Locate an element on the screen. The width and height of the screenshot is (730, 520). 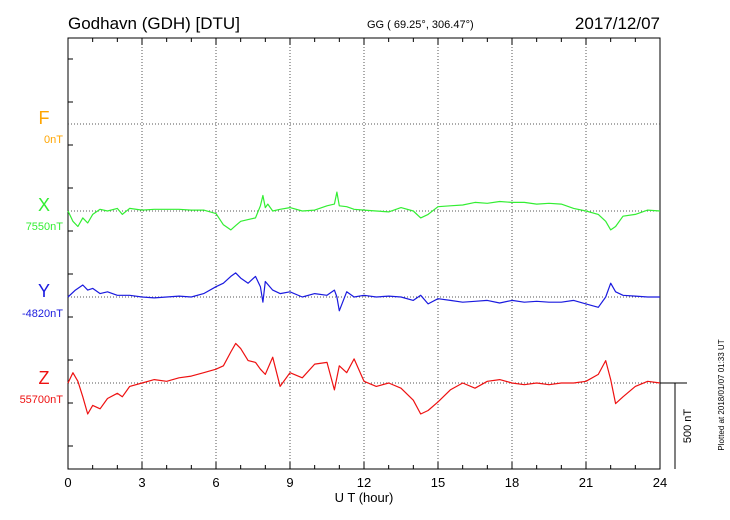
series-name-y: Y is located at coordinates (44, 291).